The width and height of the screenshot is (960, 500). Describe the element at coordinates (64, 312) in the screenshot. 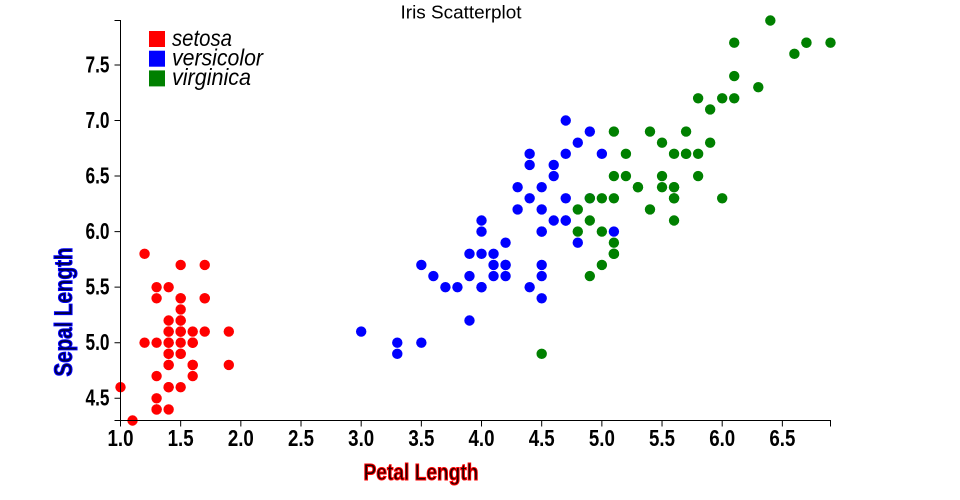

I see `svg-text: Sepal Length` at that location.